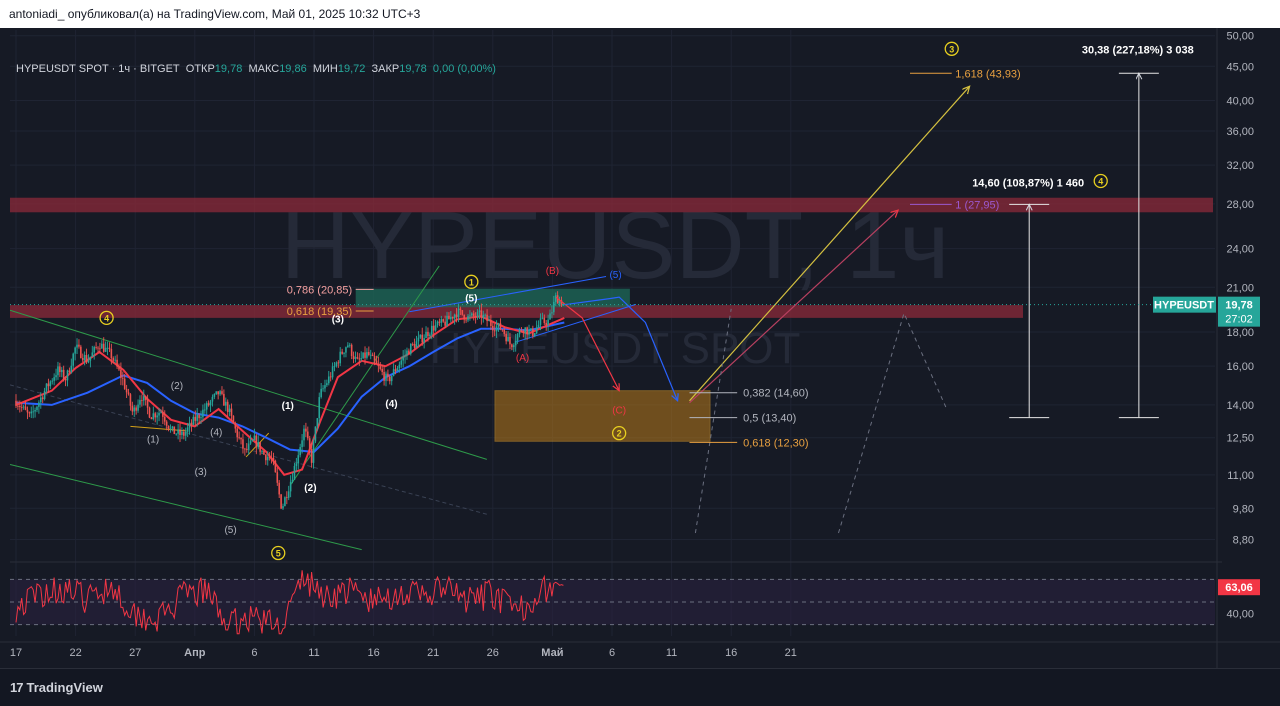 The height and width of the screenshot is (706, 1280). I want to click on fib-label: 1 (27,95), so click(977, 205).